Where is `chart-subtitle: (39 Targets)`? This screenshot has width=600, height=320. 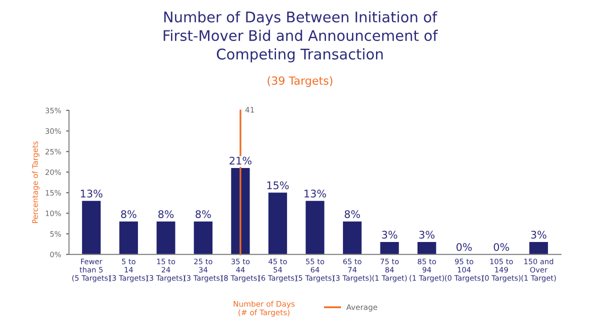
chart-subtitle: (39 Targets) is located at coordinates (300, 81).